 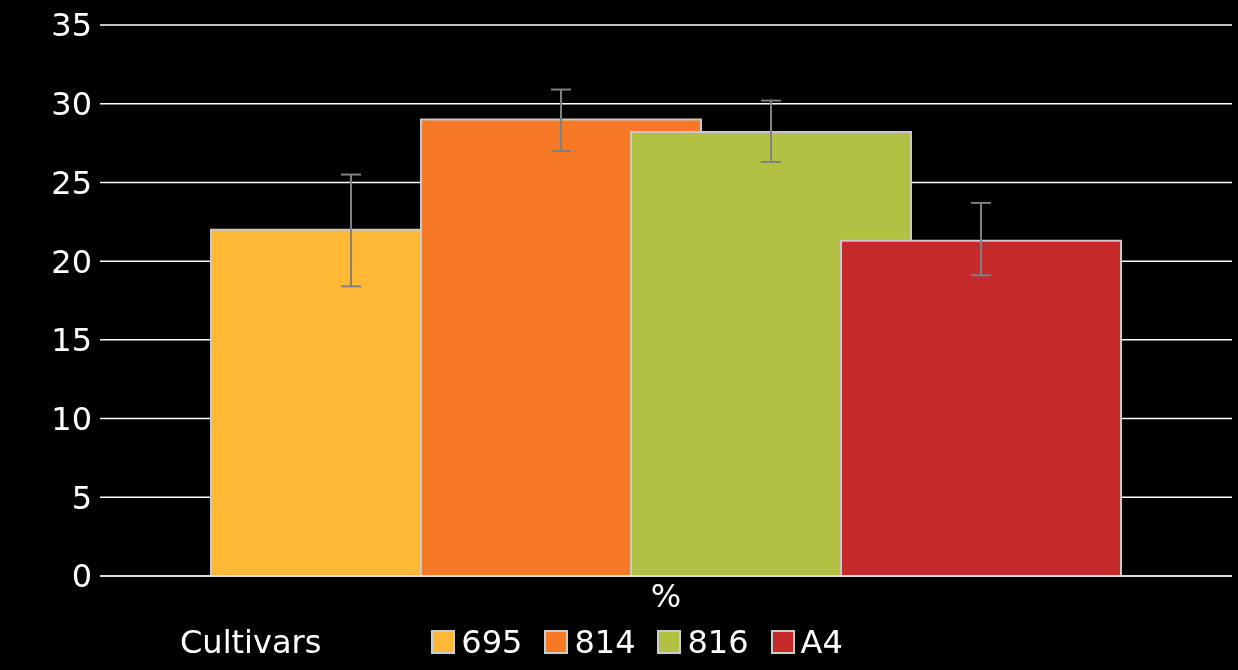 What do you see at coordinates (491, 642) in the screenshot?
I see `legend-label: 695` at bounding box center [491, 642].